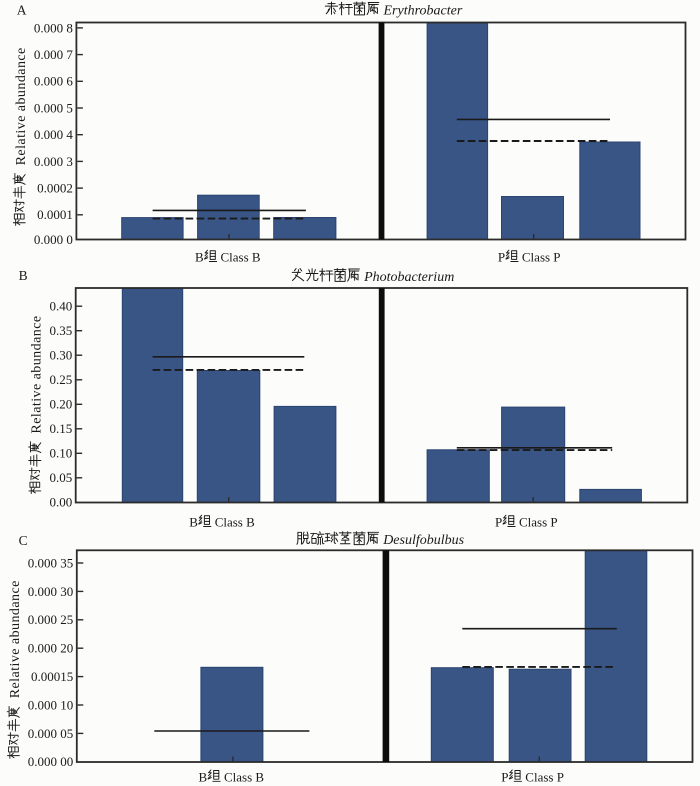 The height and width of the screenshot is (786, 700). Describe the element at coordinates (408, 277) in the screenshot. I see `svg-text: Photobacterium` at that location.